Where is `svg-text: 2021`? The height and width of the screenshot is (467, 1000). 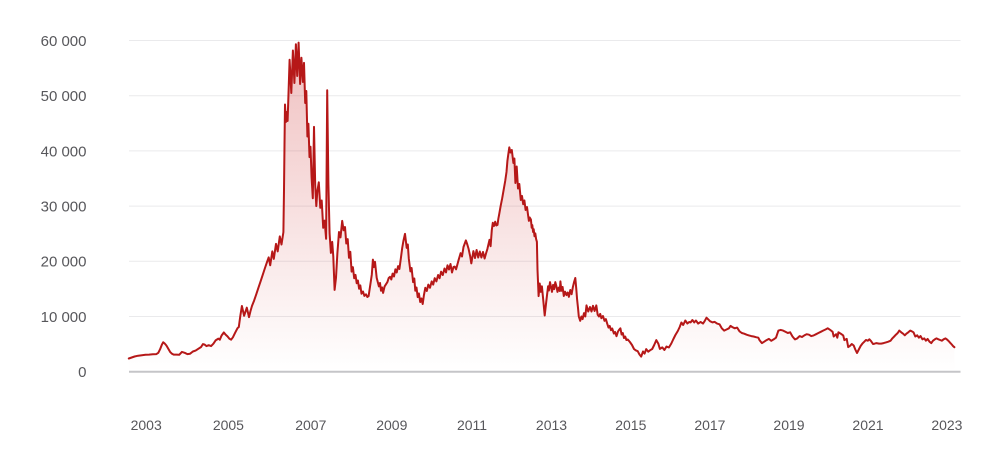
svg-text: 2021 is located at coordinates (867, 425).